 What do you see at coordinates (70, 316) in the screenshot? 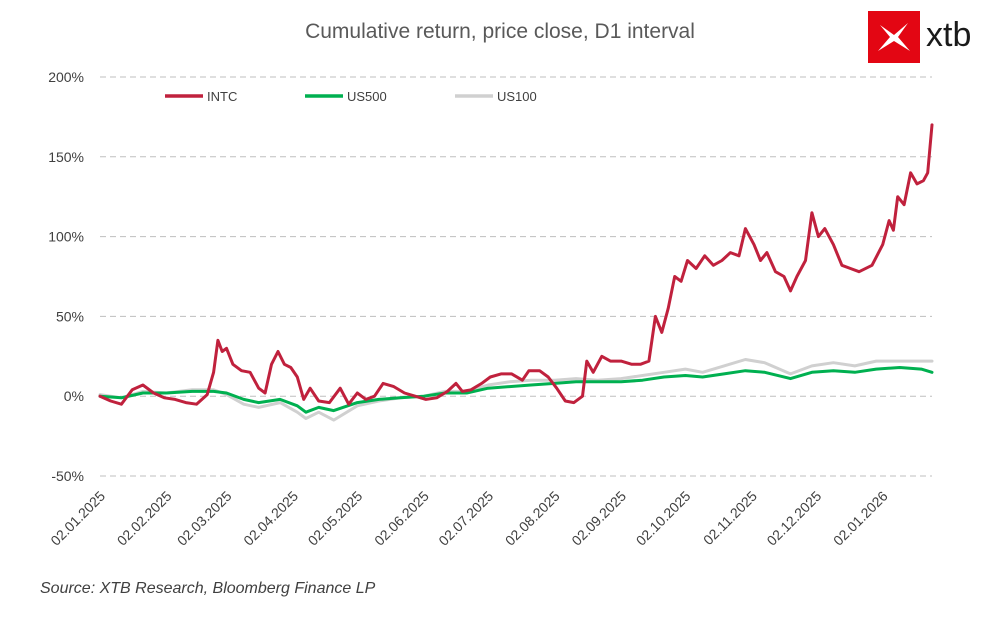
I see `y-tick-label: 50%` at bounding box center [70, 316].